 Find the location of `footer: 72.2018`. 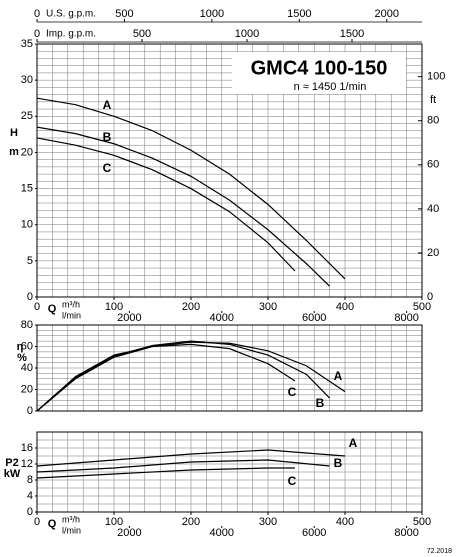

footer: 72.2018 is located at coordinates (439, 551).